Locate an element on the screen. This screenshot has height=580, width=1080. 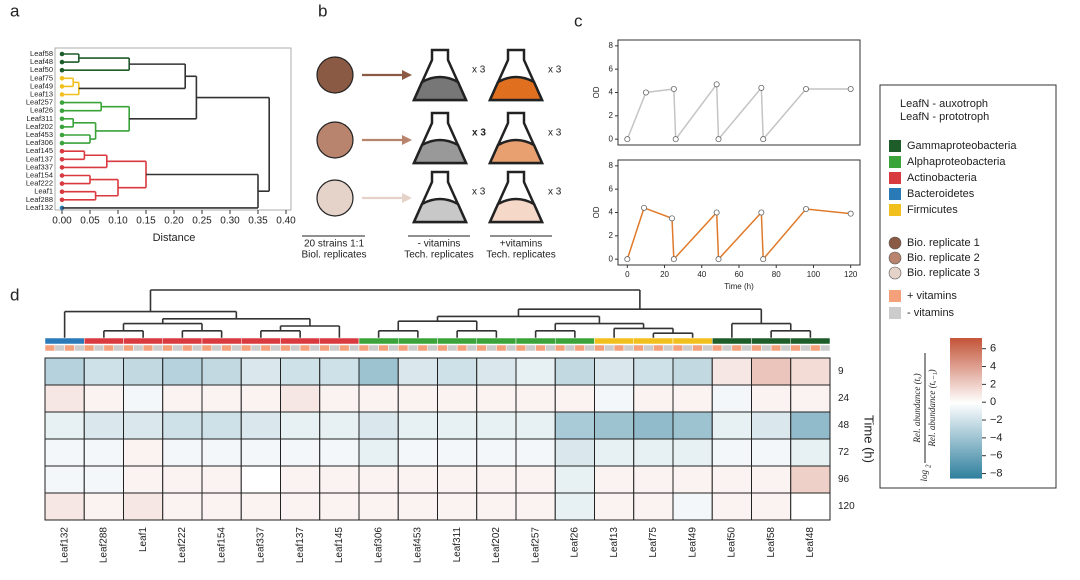
column-label: Leaf50 is located at coordinates (732, 542).